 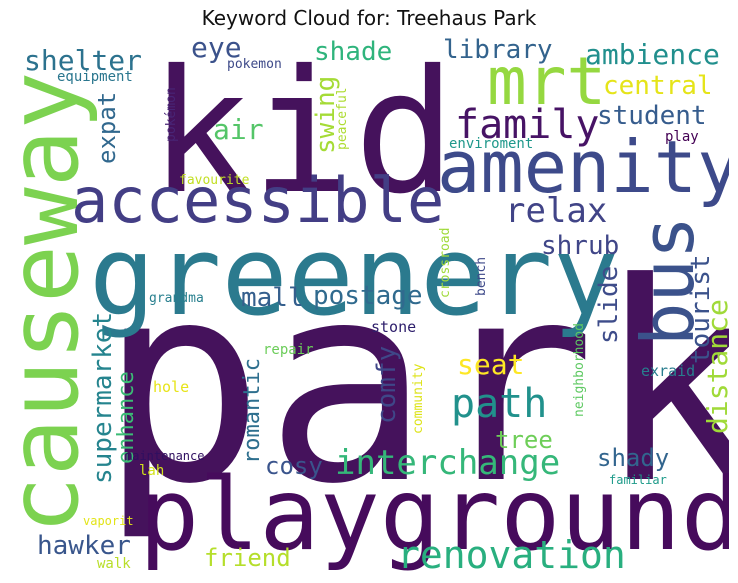 What do you see at coordinates (238, 129) in the screenshot?
I see `word-21: air` at bounding box center [238, 129].